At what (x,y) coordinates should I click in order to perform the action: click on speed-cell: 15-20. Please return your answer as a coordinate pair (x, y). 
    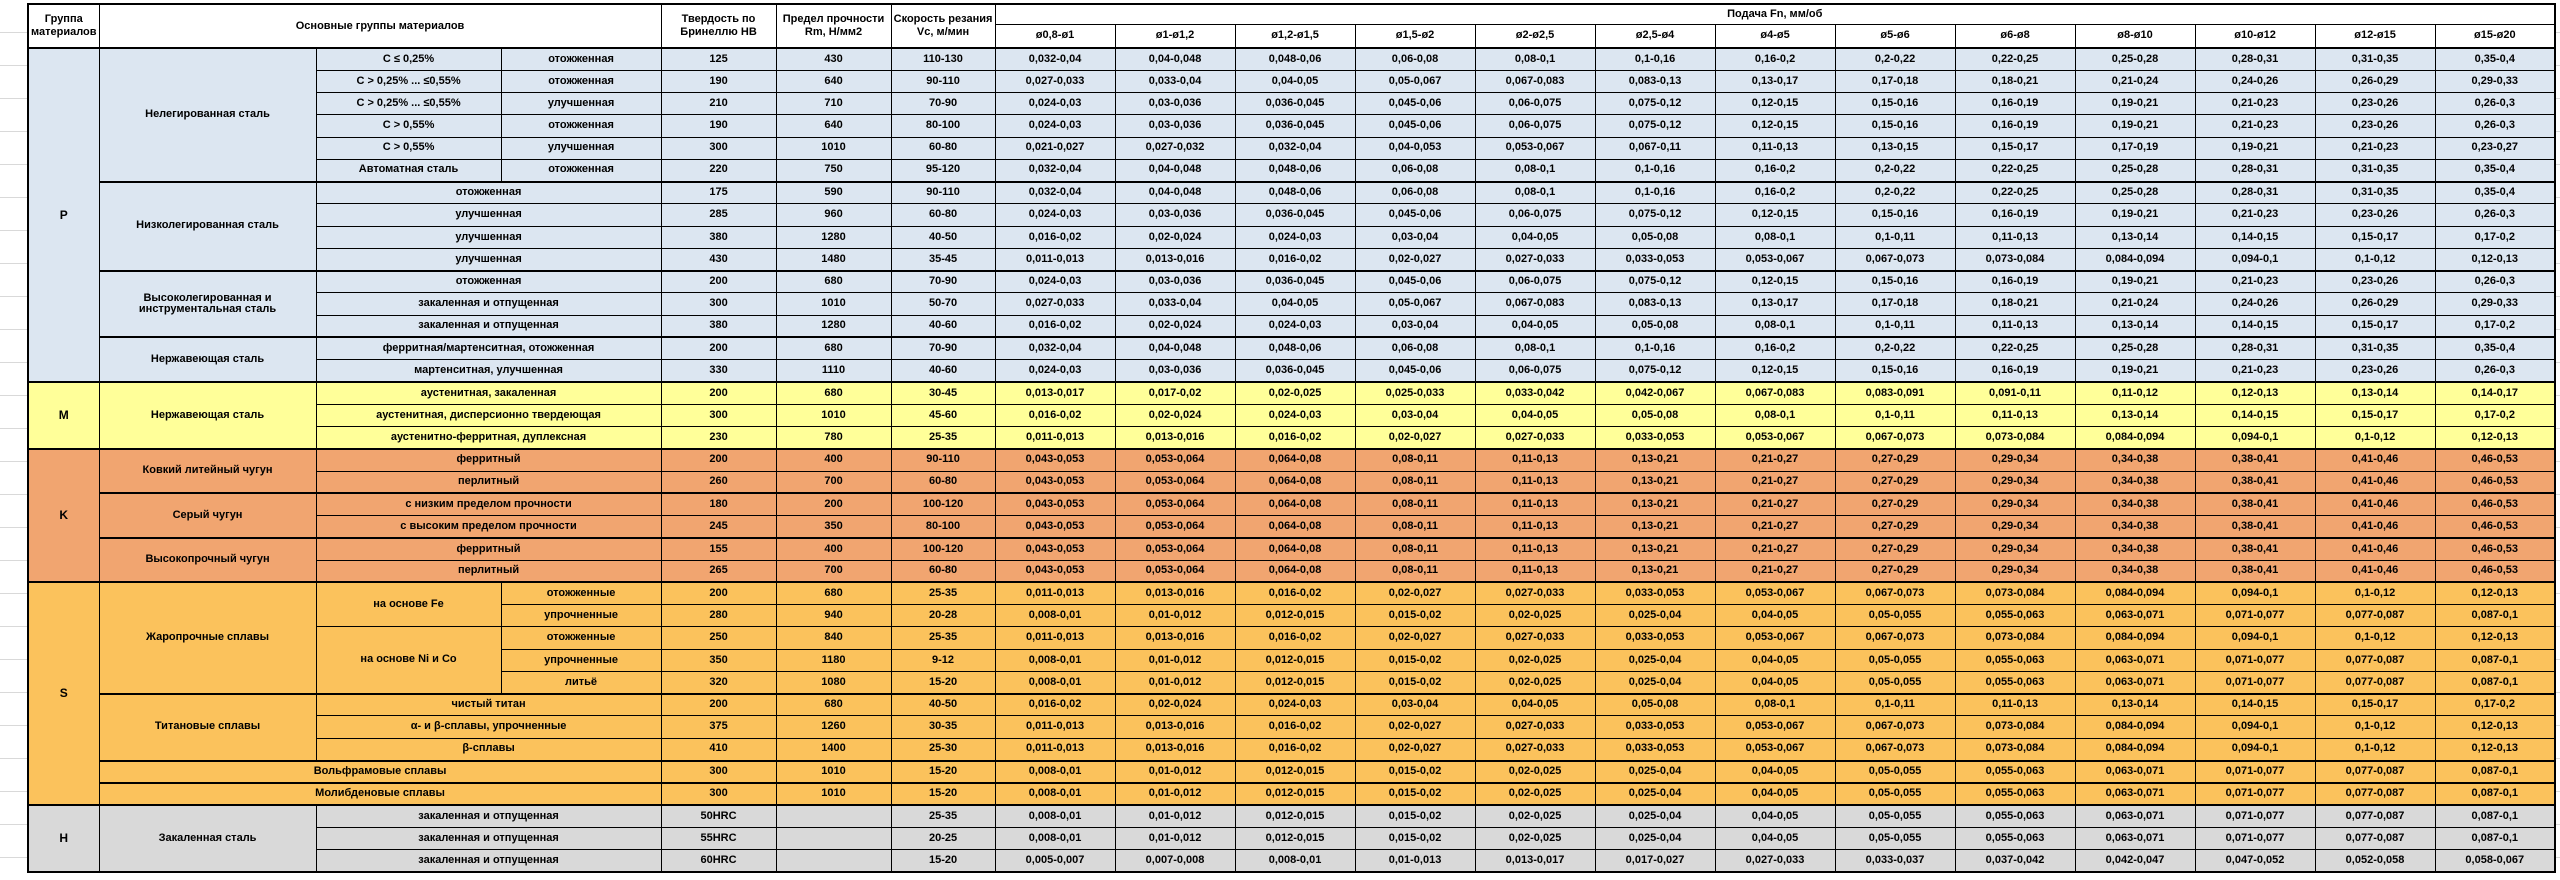
    Looking at the image, I should click on (943, 682).